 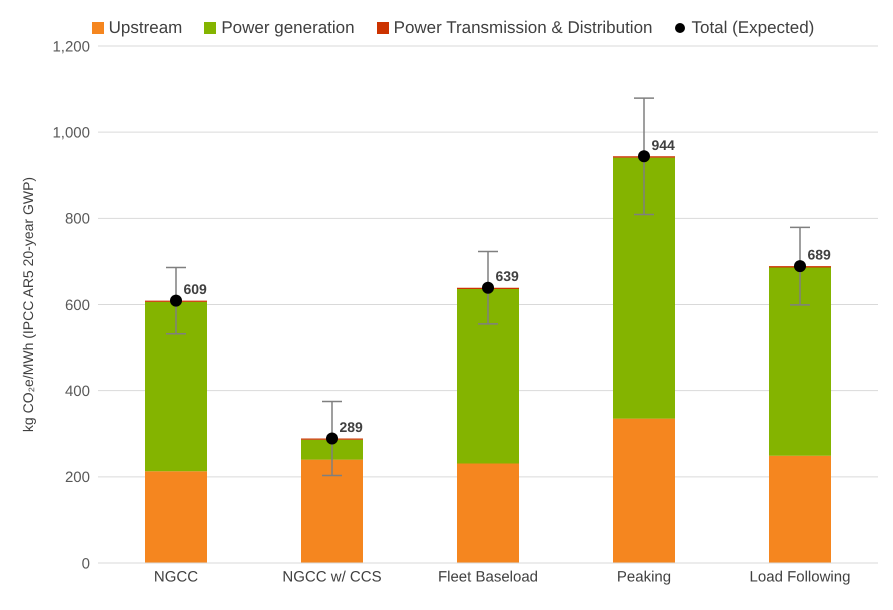 I want to click on data-label: 689, so click(x=819, y=254).